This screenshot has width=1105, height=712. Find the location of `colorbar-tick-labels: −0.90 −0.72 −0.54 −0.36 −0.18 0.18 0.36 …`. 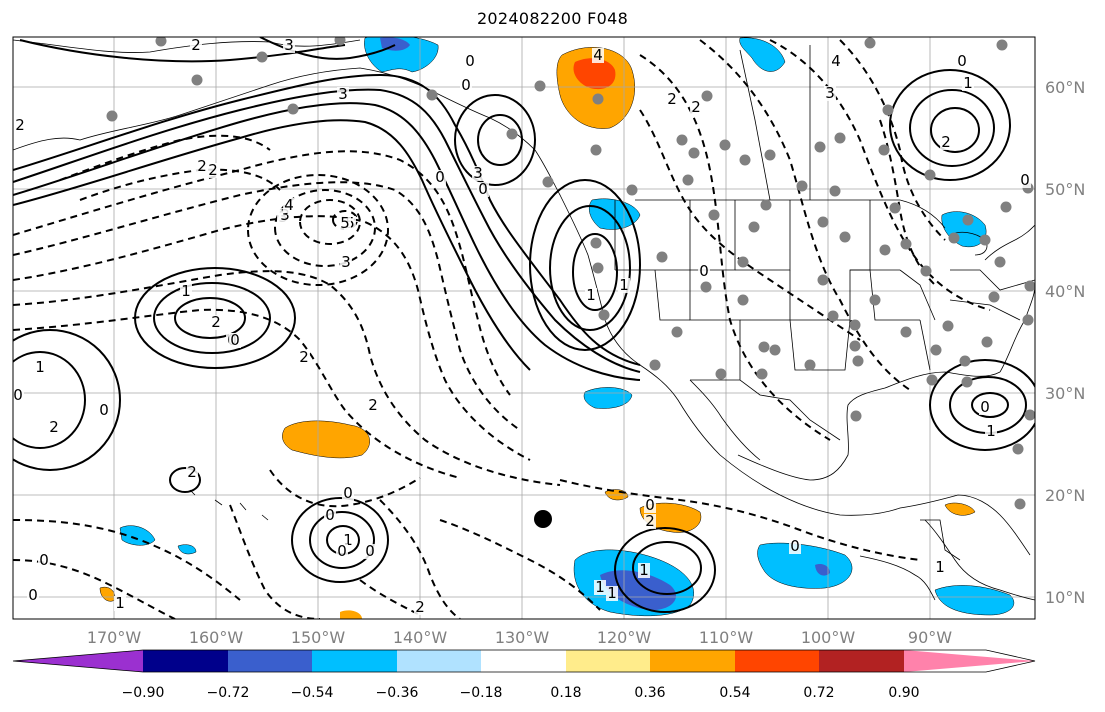

colorbar-tick-labels: −0.90 −0.72 −0.54 −0.36 −0.18 0.18 0.36 … is located at coordinates (521, 693).